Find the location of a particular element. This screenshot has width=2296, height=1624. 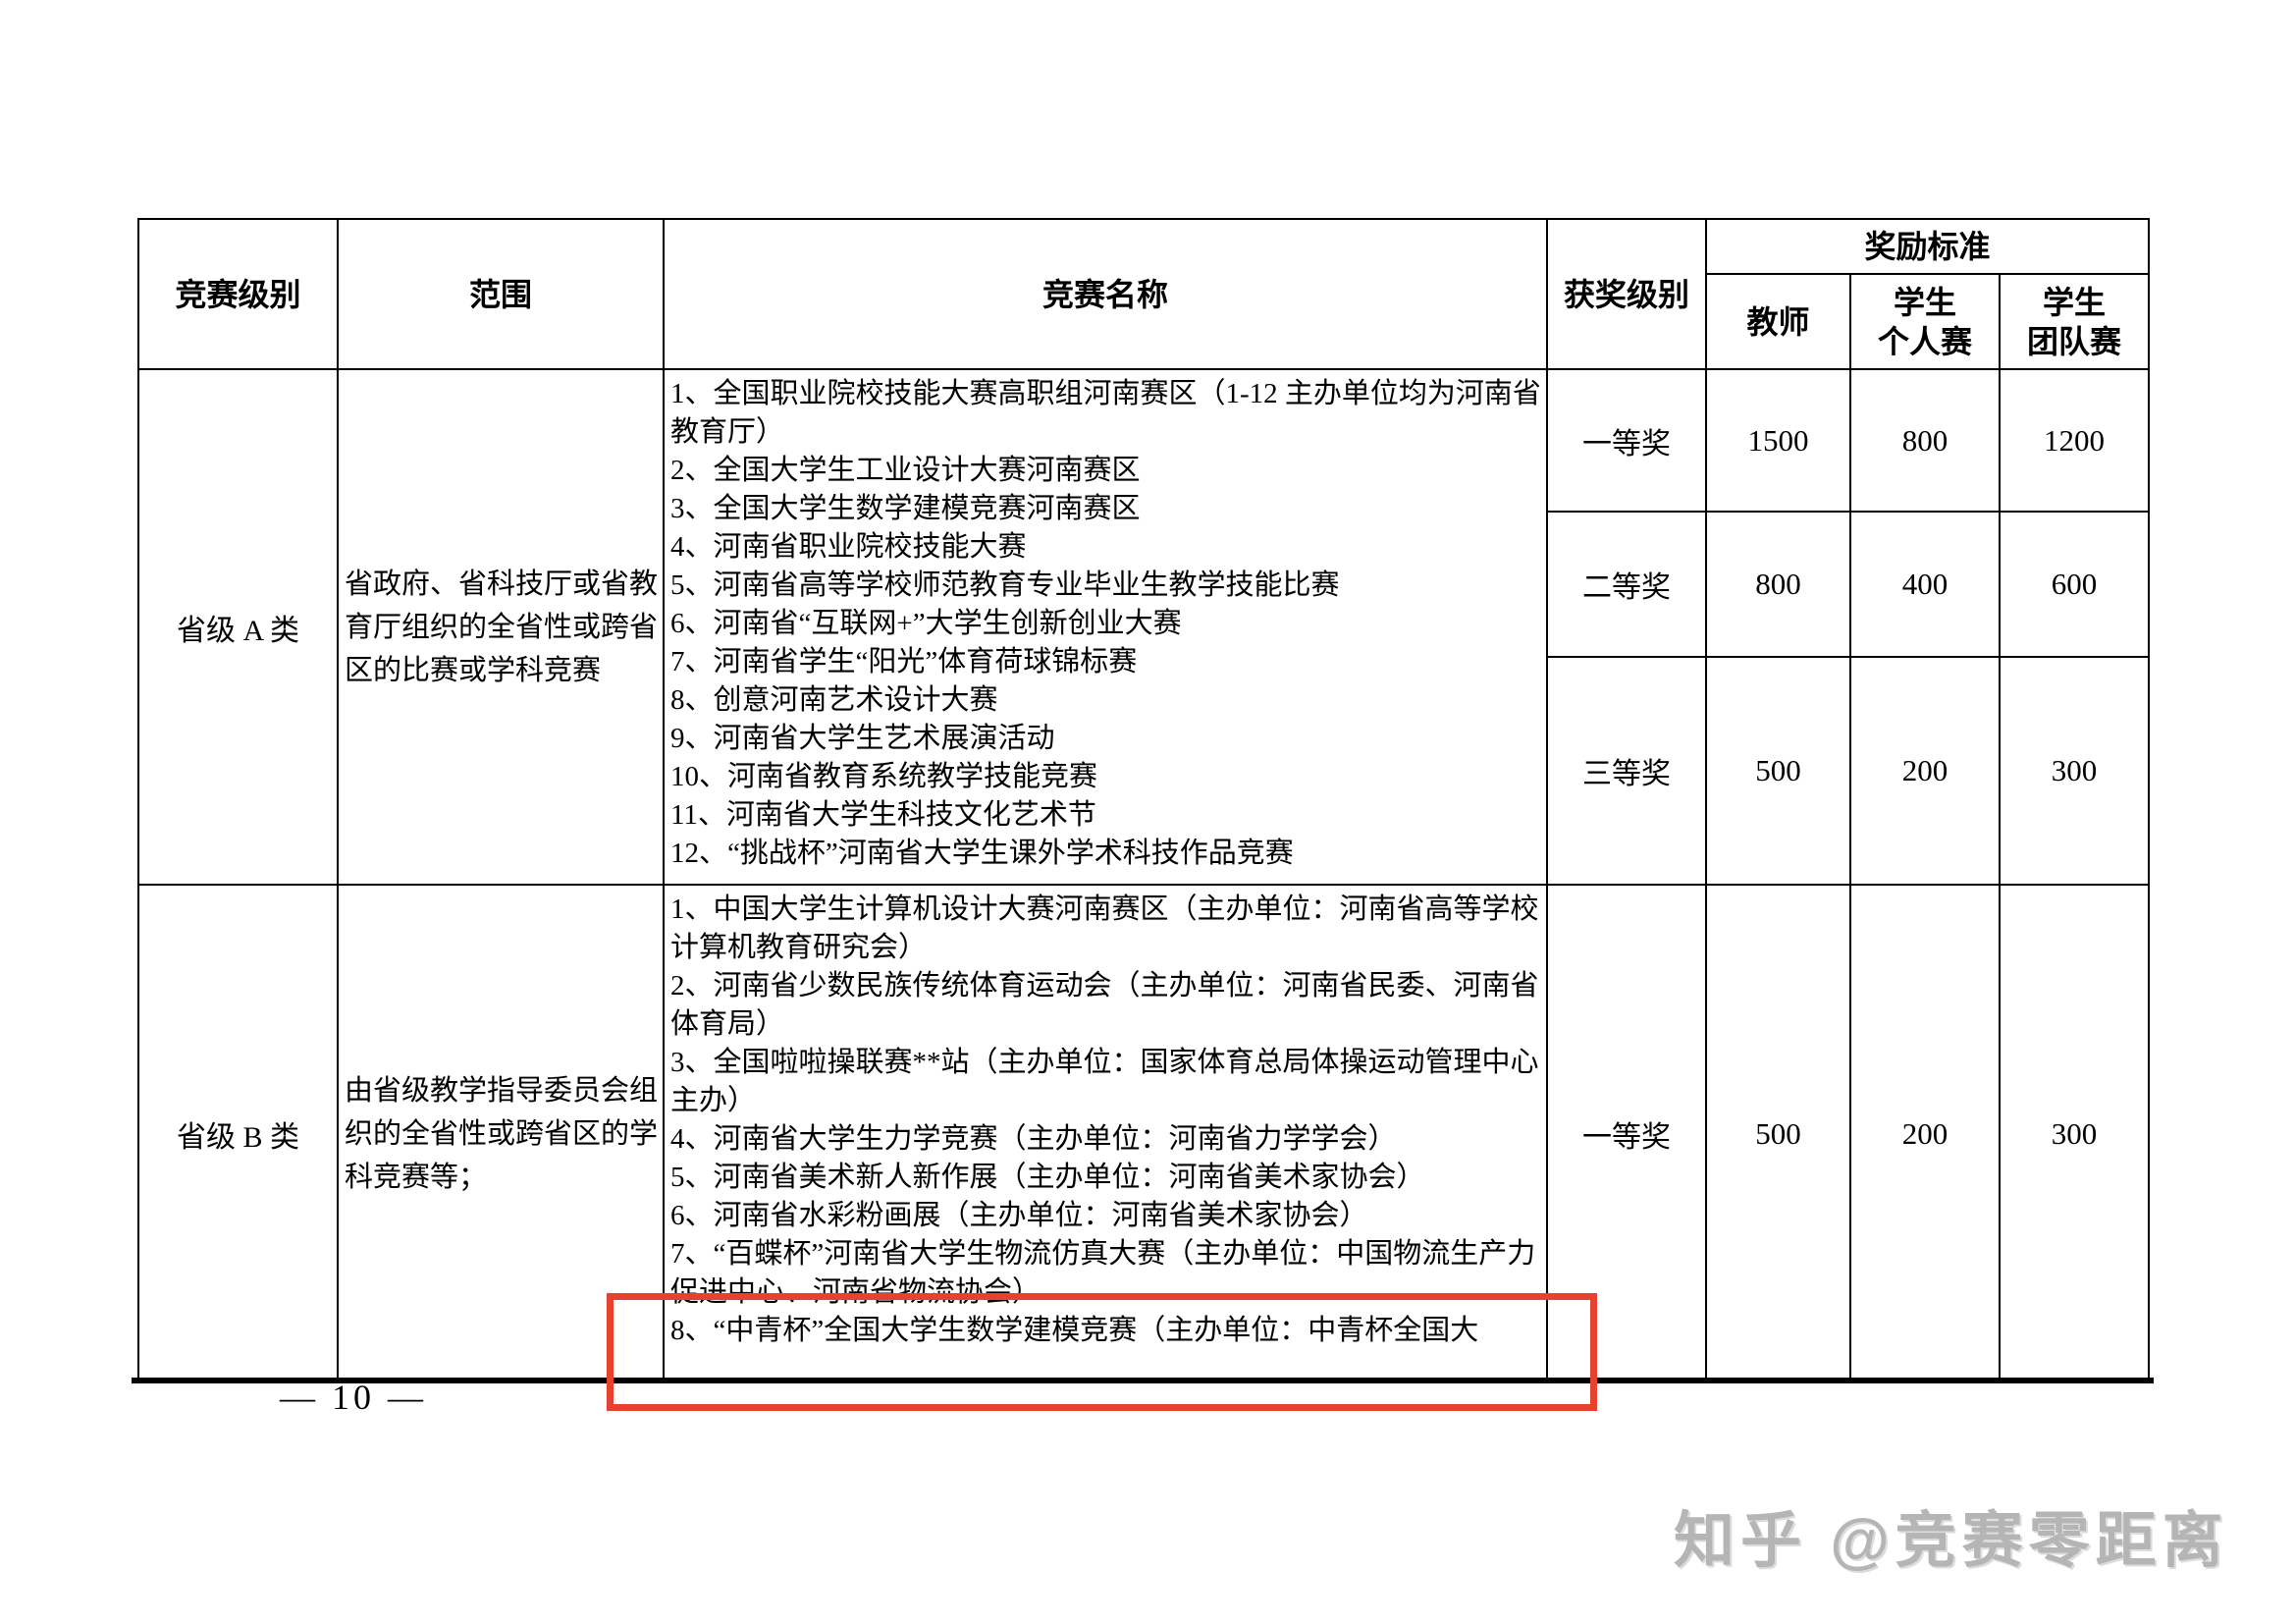

group-a-award-2-level: 二等奖 is located at coordinates (1627, 585).